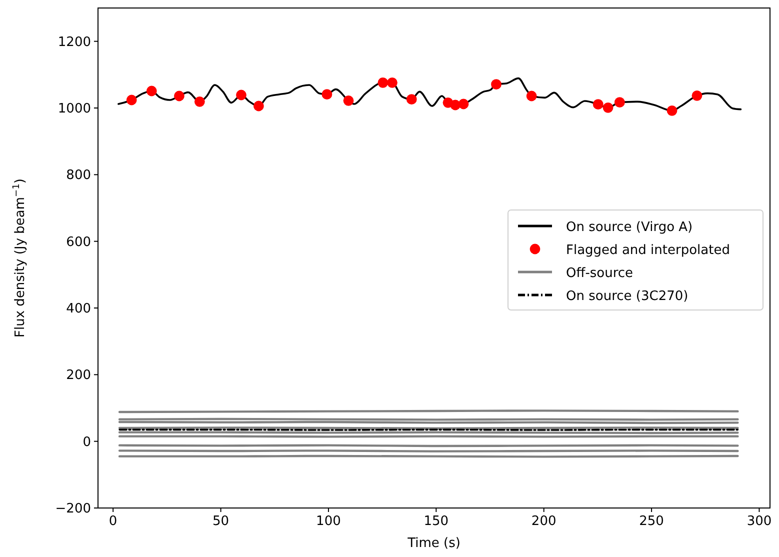  I want to click on y-tick-label: 400, so click(78, 309).